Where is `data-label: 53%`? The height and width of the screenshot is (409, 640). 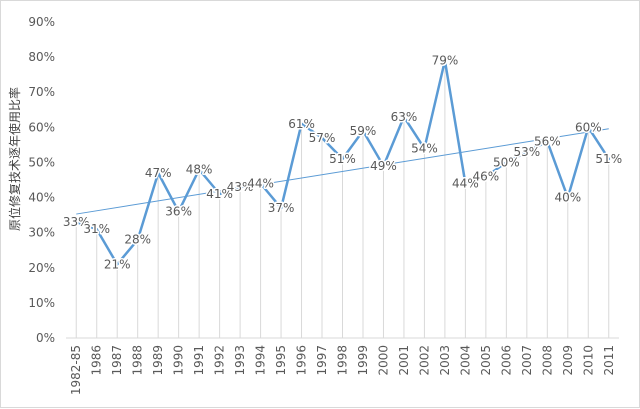 data-label: 53% is located at coordinates (526, 152).